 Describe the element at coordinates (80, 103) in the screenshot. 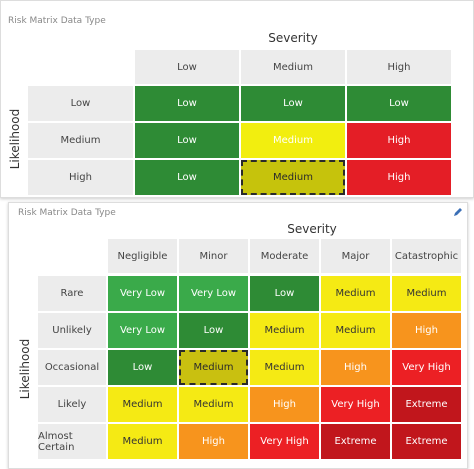

I see `row-header: Low` at that location.